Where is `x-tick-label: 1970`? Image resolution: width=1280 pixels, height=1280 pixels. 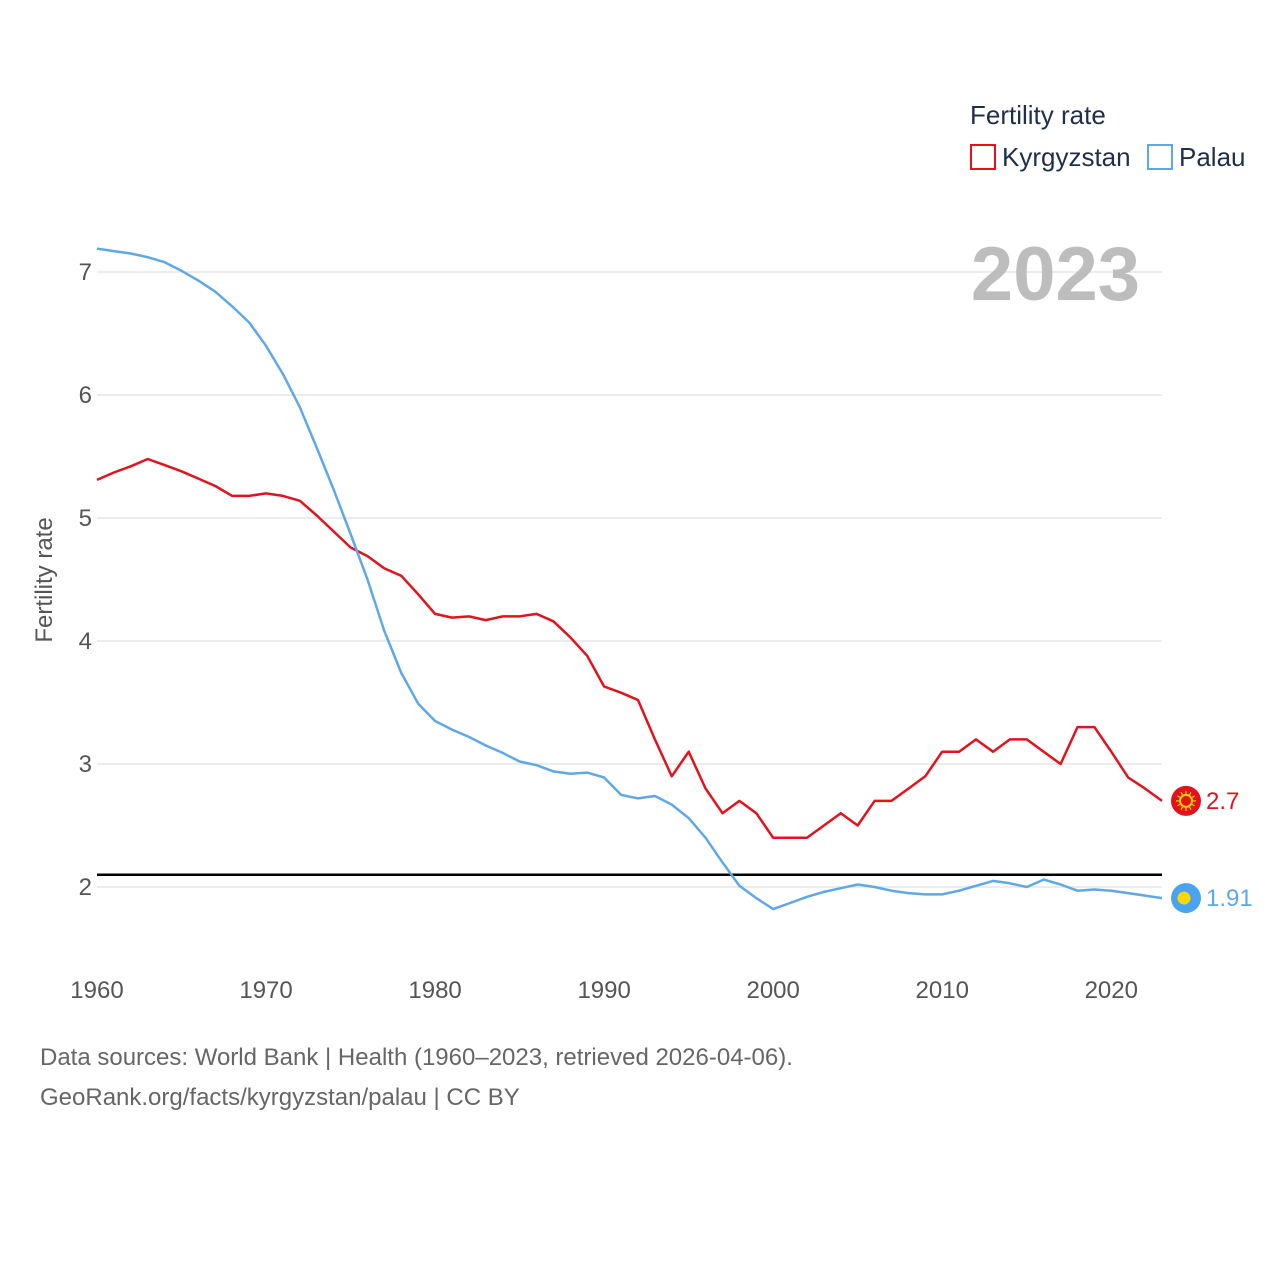 x-tick-label: 1970 is located at coordinates (265, 990).